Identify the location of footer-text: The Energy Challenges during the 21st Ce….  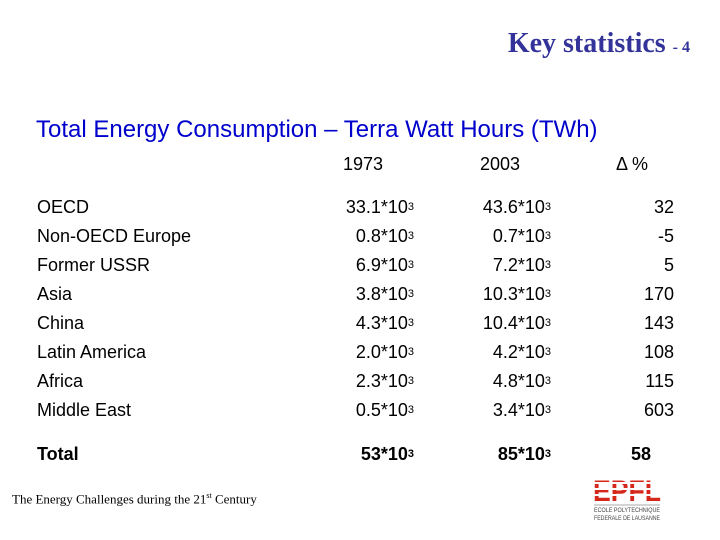
(134, 499).